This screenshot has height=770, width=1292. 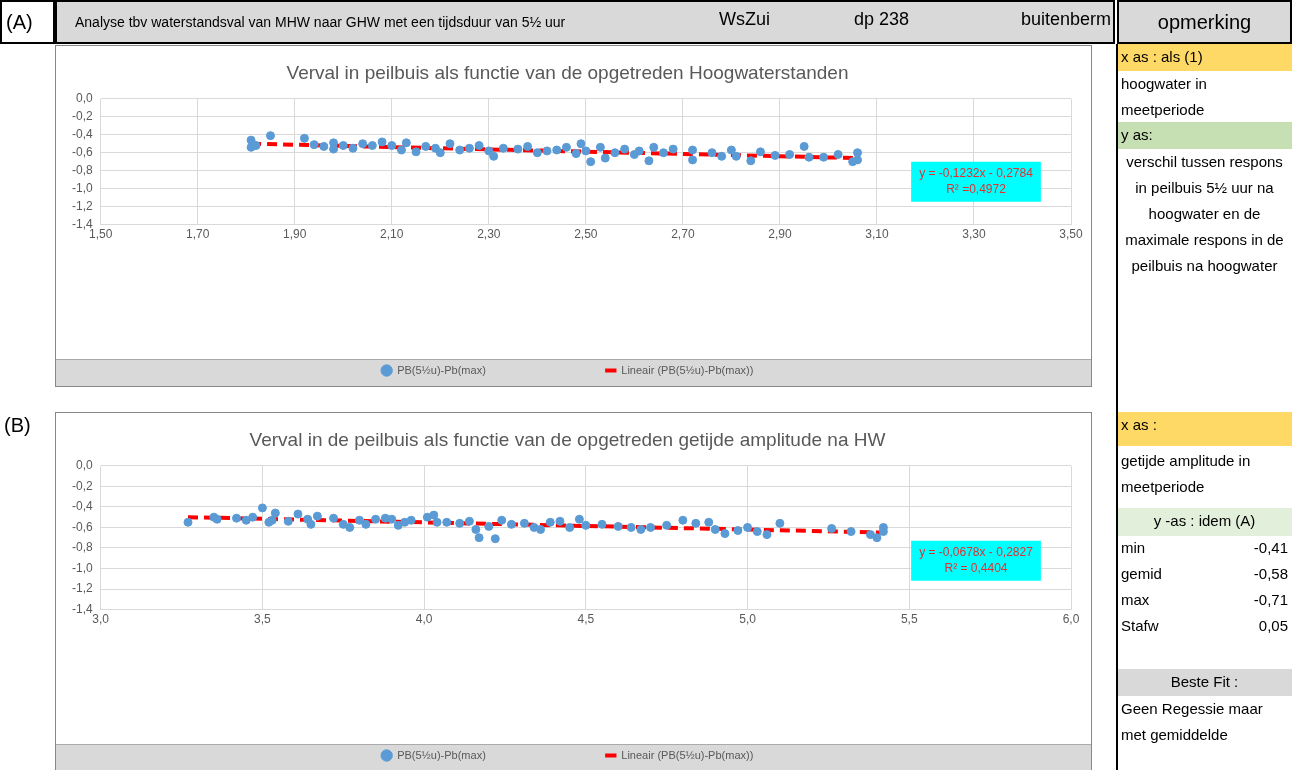 I want to click on text: (A), so click(x=27, y=22).